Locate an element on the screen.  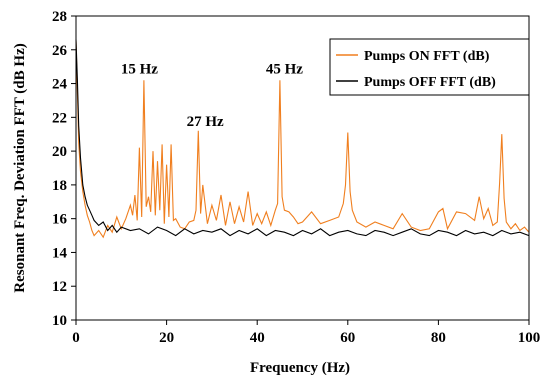
annotation-label: 27 Hz is located at coordinates (205, 122).